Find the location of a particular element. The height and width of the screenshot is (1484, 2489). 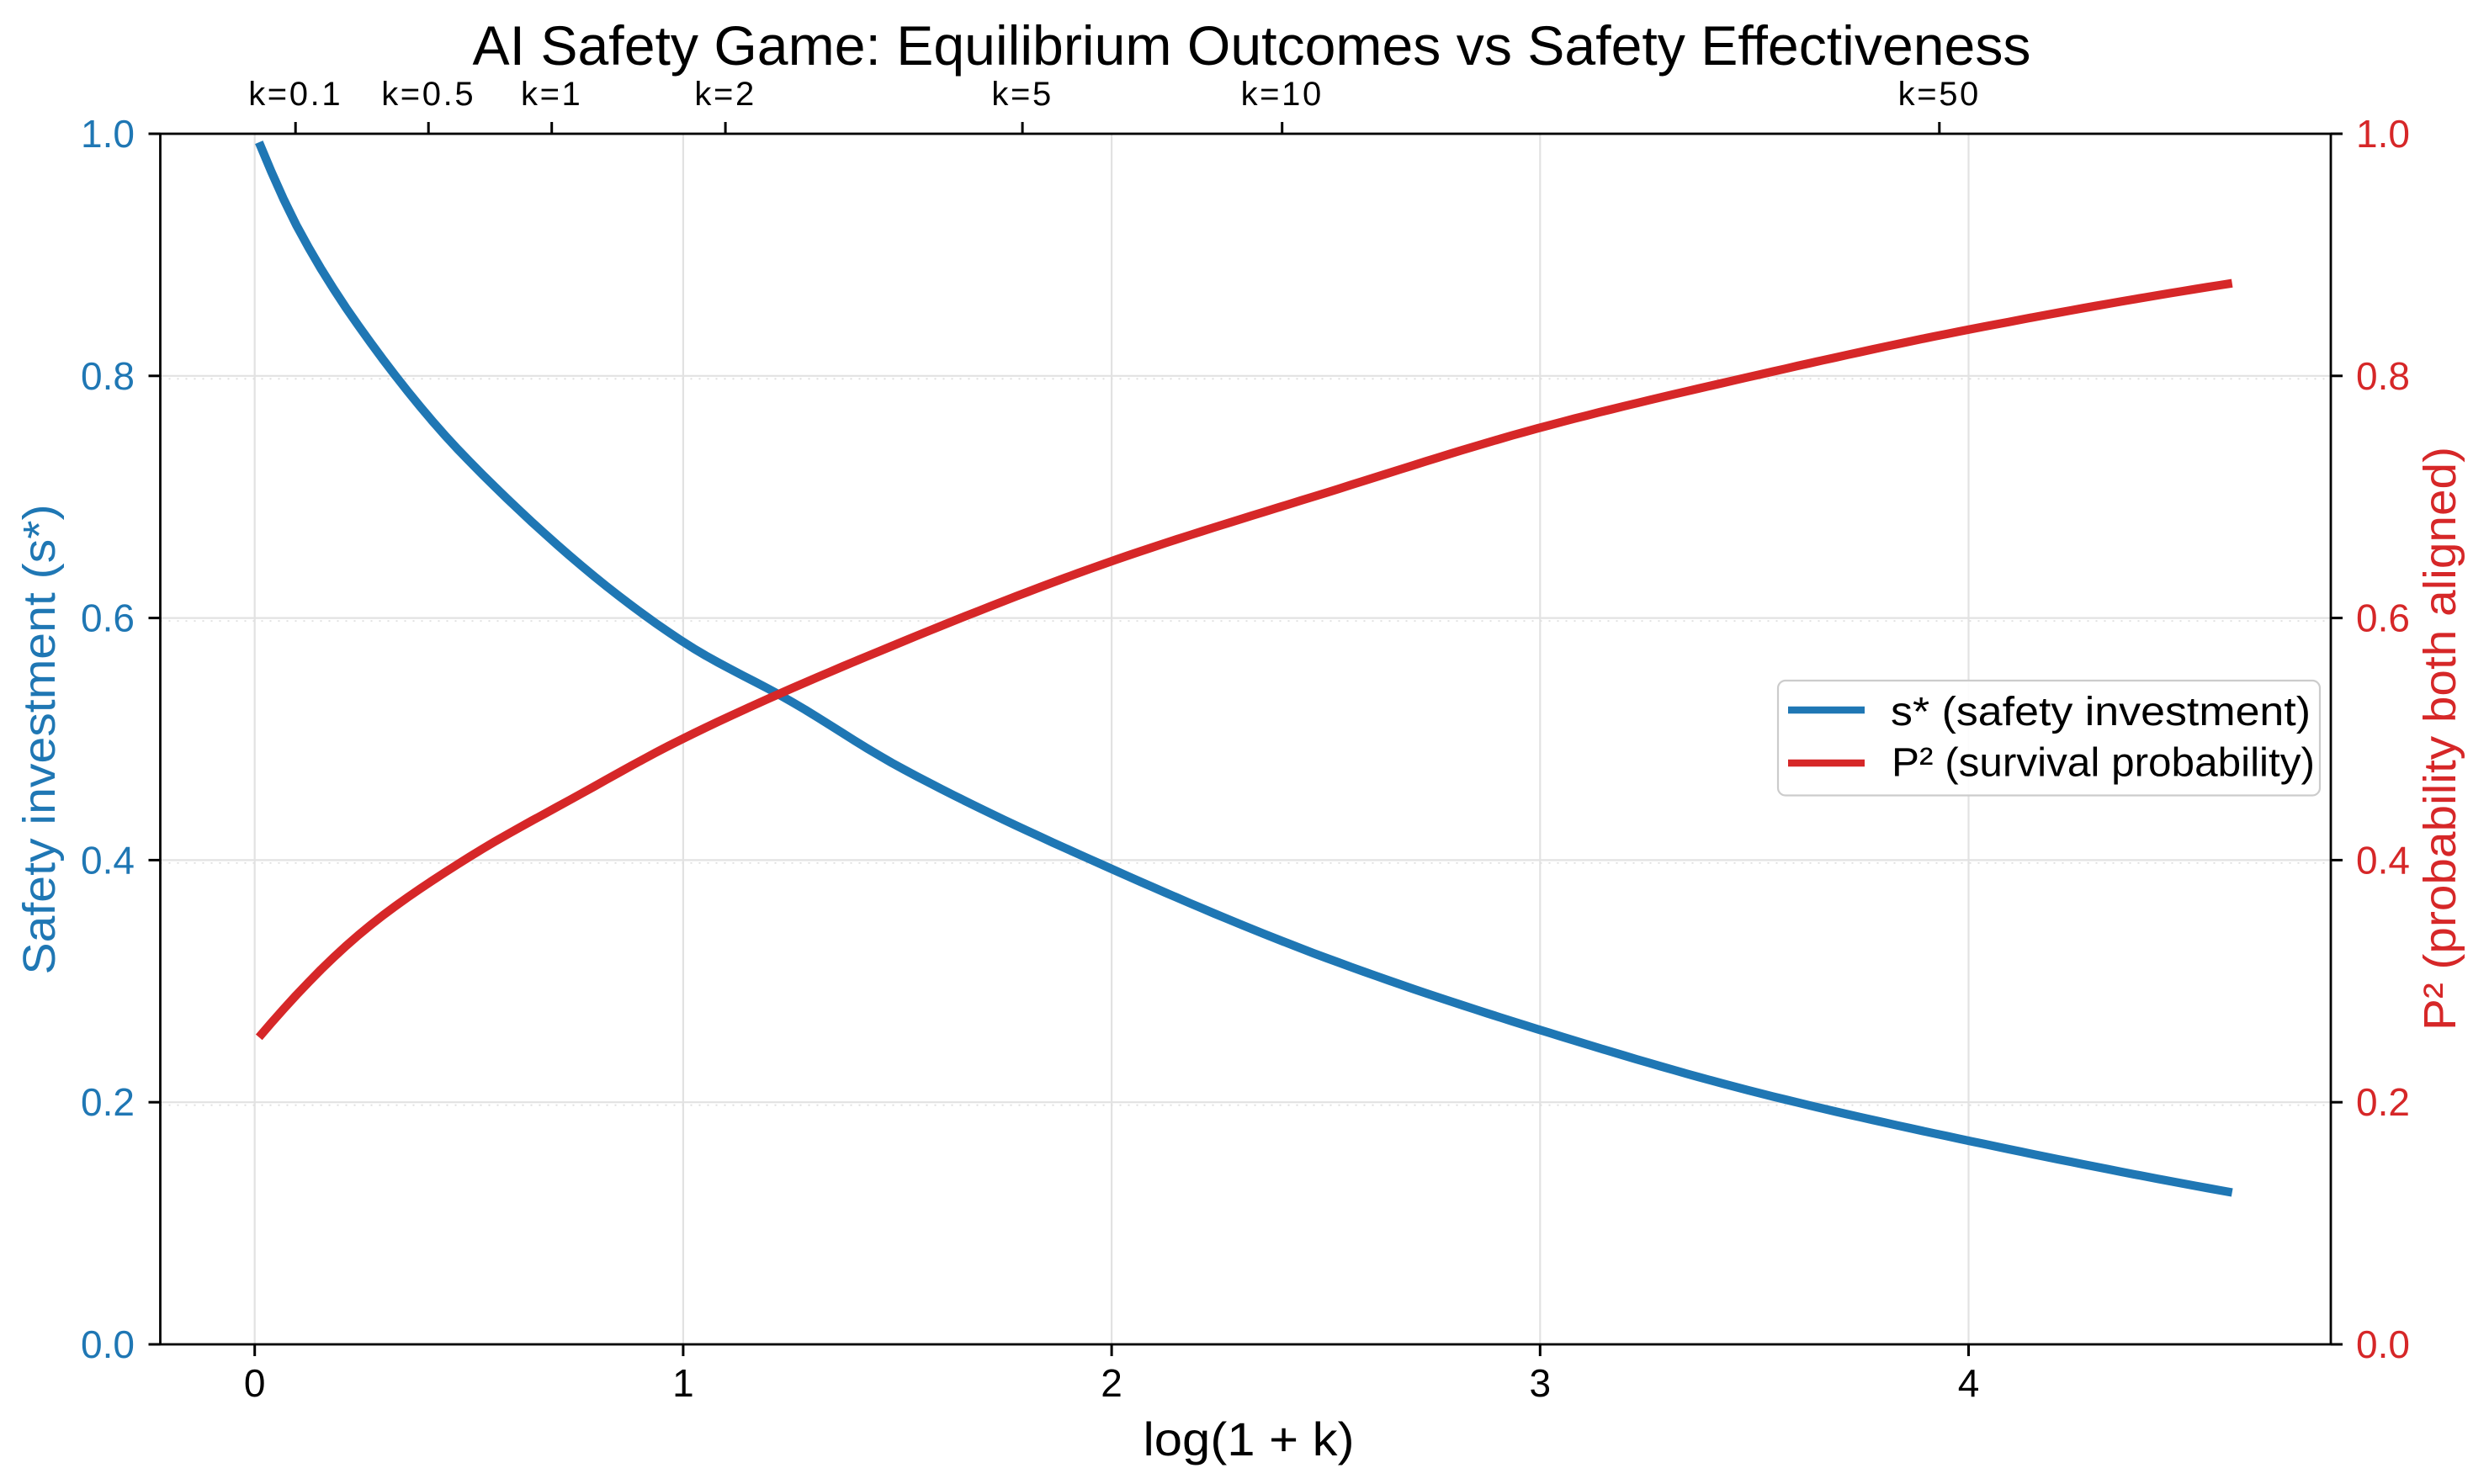

svg-text: k=10 is located at coordinates (1282, 94).